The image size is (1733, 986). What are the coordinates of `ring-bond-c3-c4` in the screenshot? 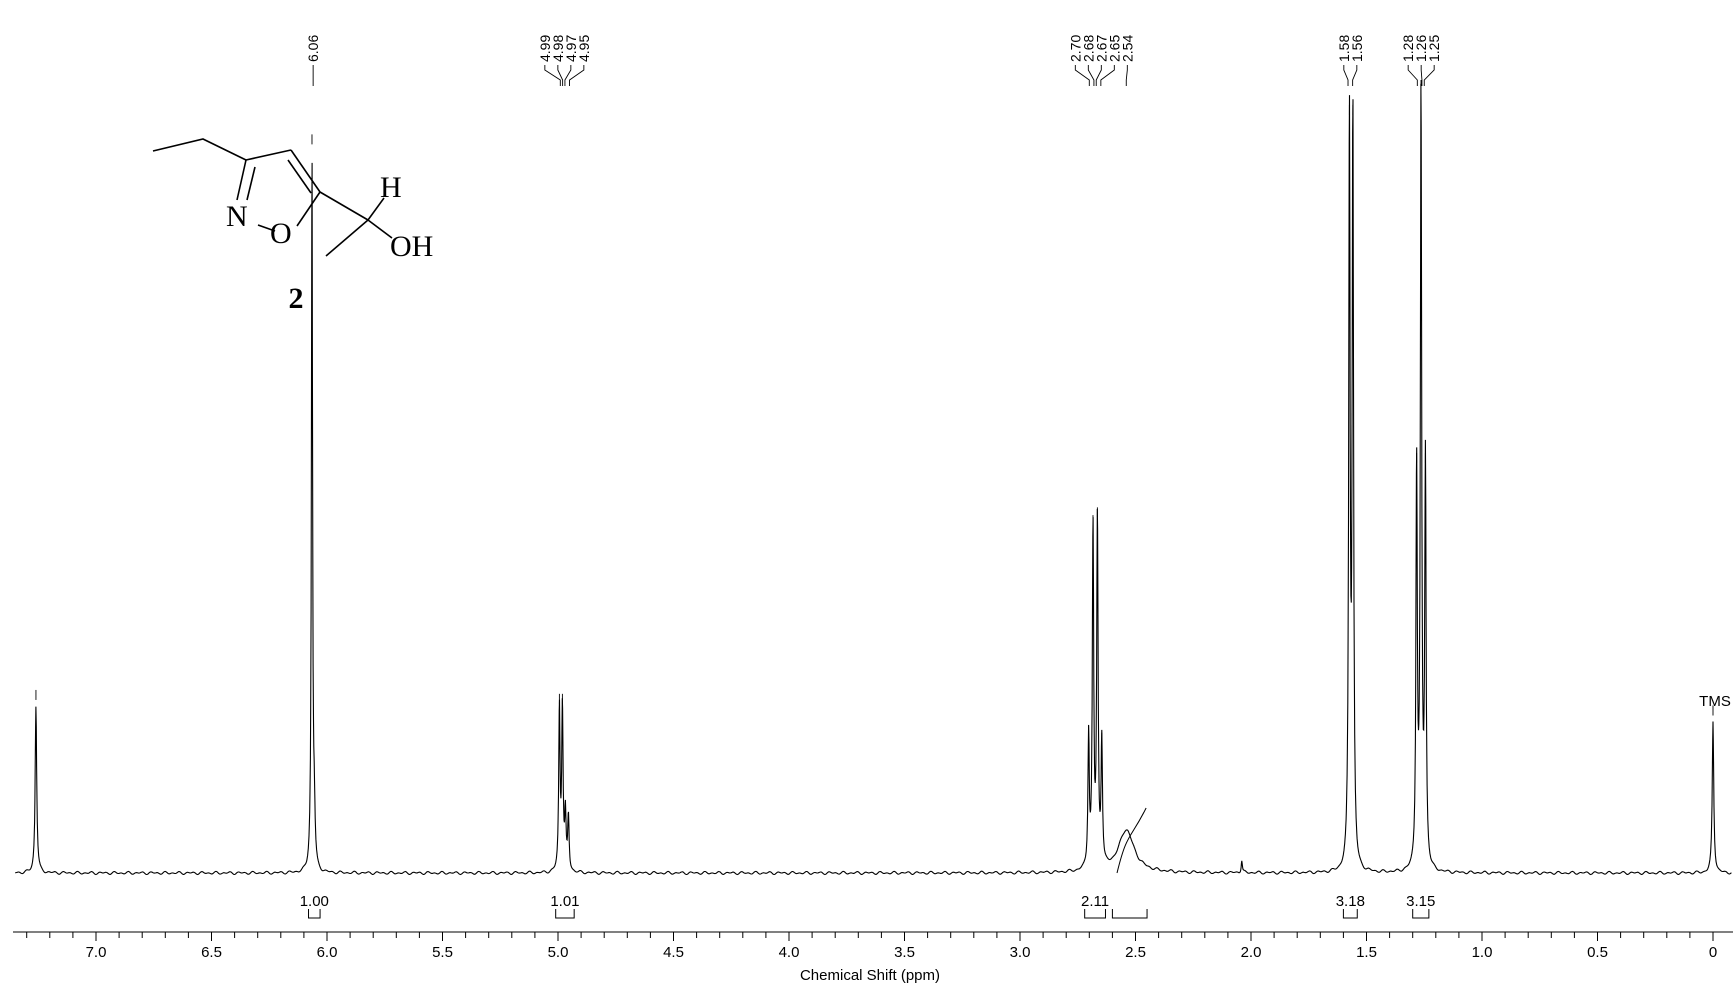 It's located at (268, 155).